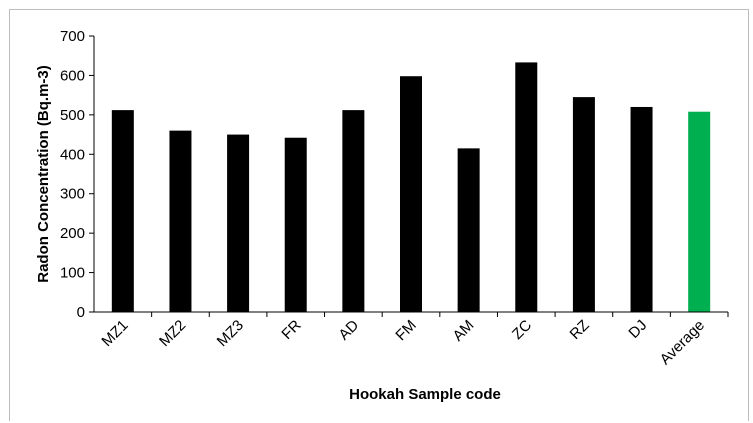  Describe the element at coordinates (526, 187) in the screenshot. I see `bar-zc` at that location.